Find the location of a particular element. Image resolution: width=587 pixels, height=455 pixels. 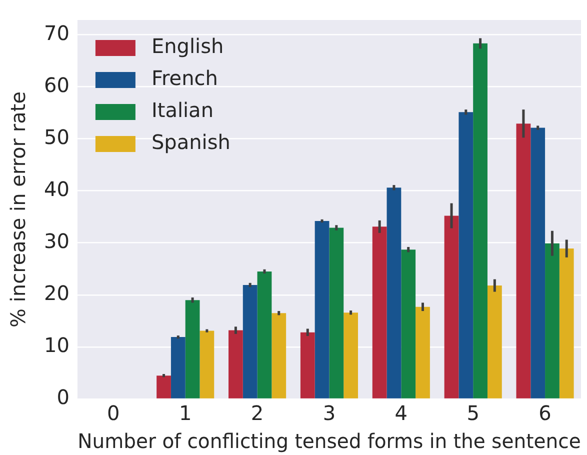

y-tick-label: 10 is located at coordinates (57, 345).